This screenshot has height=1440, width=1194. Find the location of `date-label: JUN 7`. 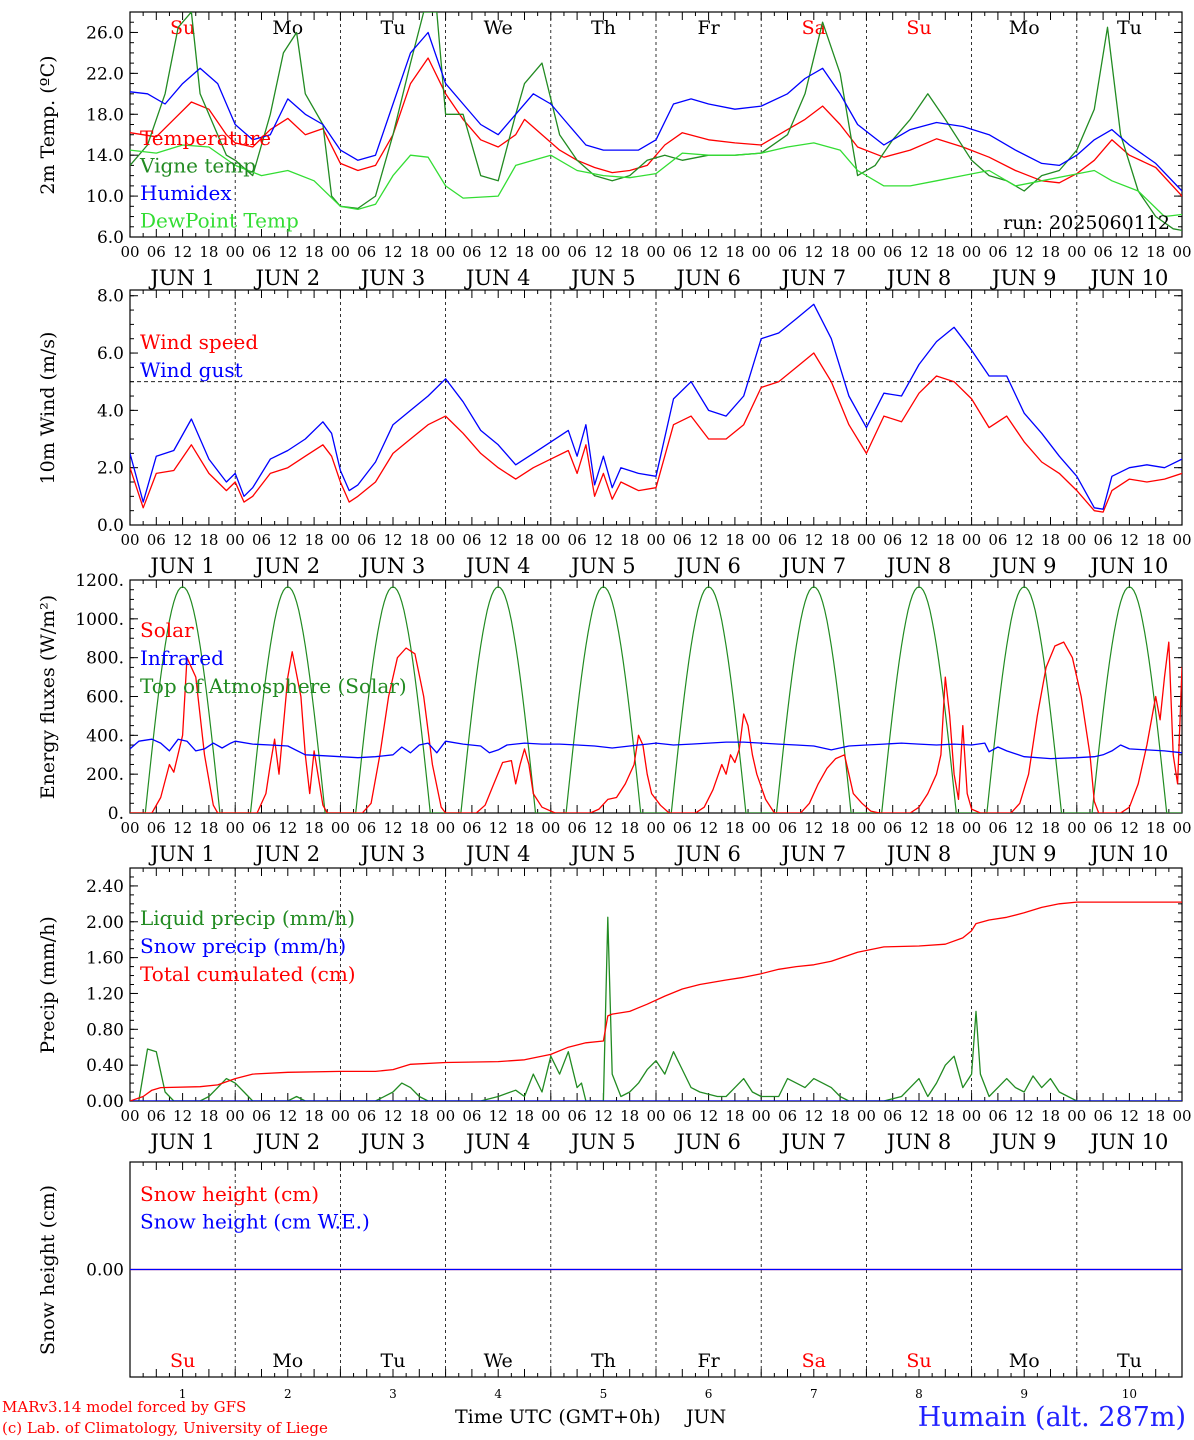

date-label: JUN 7 is located at coordinates (813, 854).